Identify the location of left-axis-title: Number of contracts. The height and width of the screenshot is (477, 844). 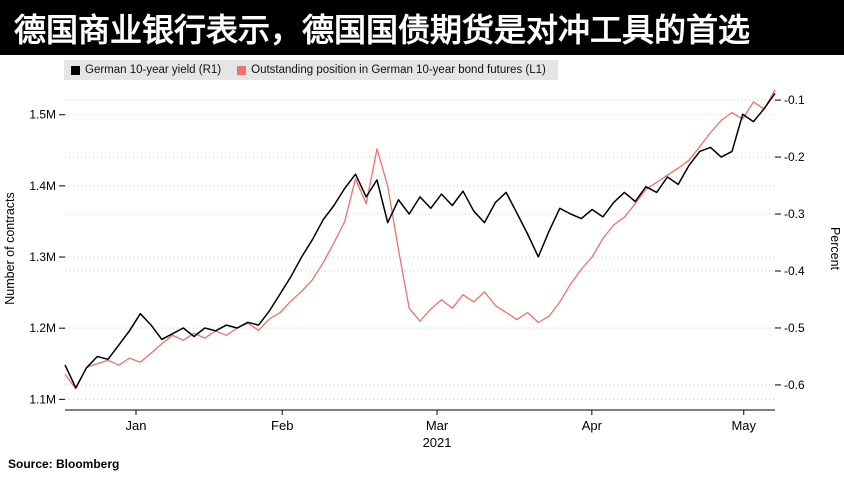
(10, 248).